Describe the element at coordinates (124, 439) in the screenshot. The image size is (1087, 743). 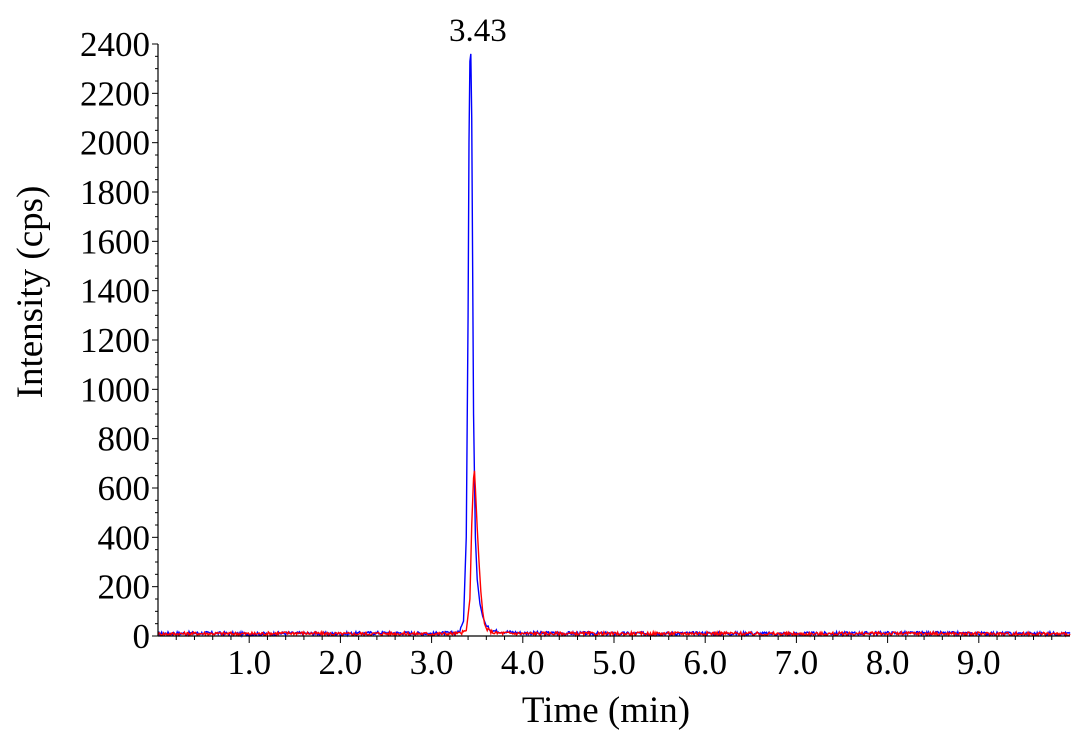
I see `y-tick-label: 800` at that location.